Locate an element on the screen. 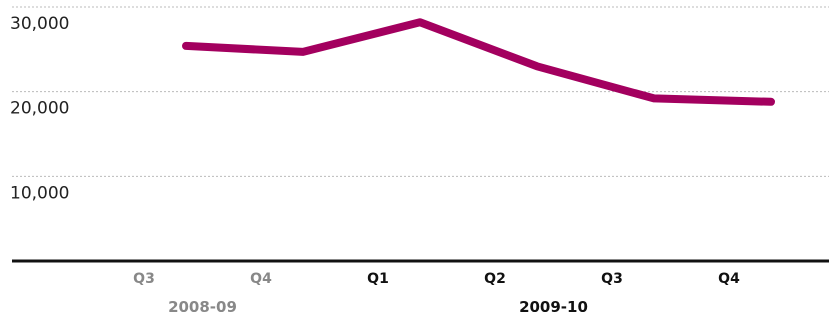 This screenshot has width=829, height=320. period-label: 2009-10 is located at coordinates (553, 307).